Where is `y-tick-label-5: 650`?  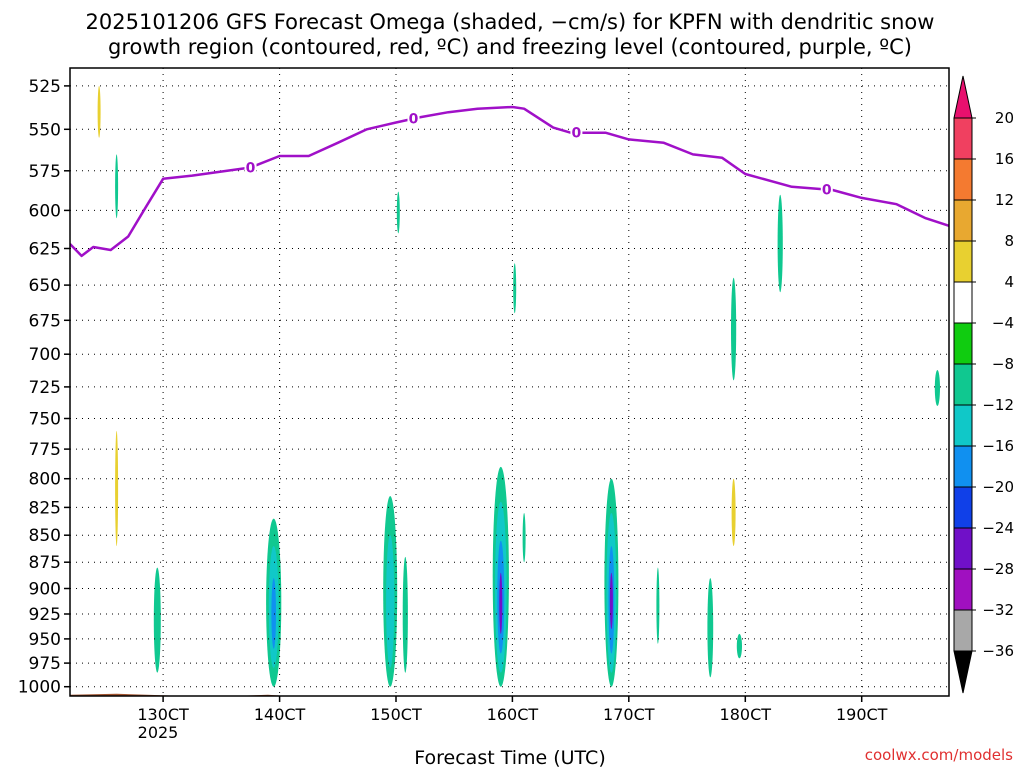 y-tick-label-5: 650 is located at coordinates (45, 286).